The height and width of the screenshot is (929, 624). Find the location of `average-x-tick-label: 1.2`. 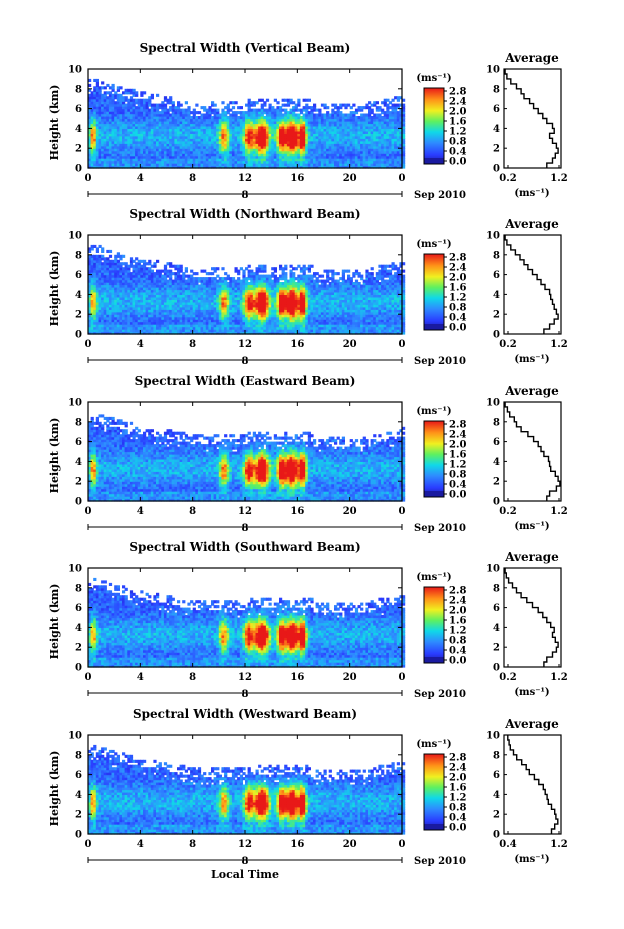

average-x-tick-label: 1.2 is located at coordinates (558, 178).